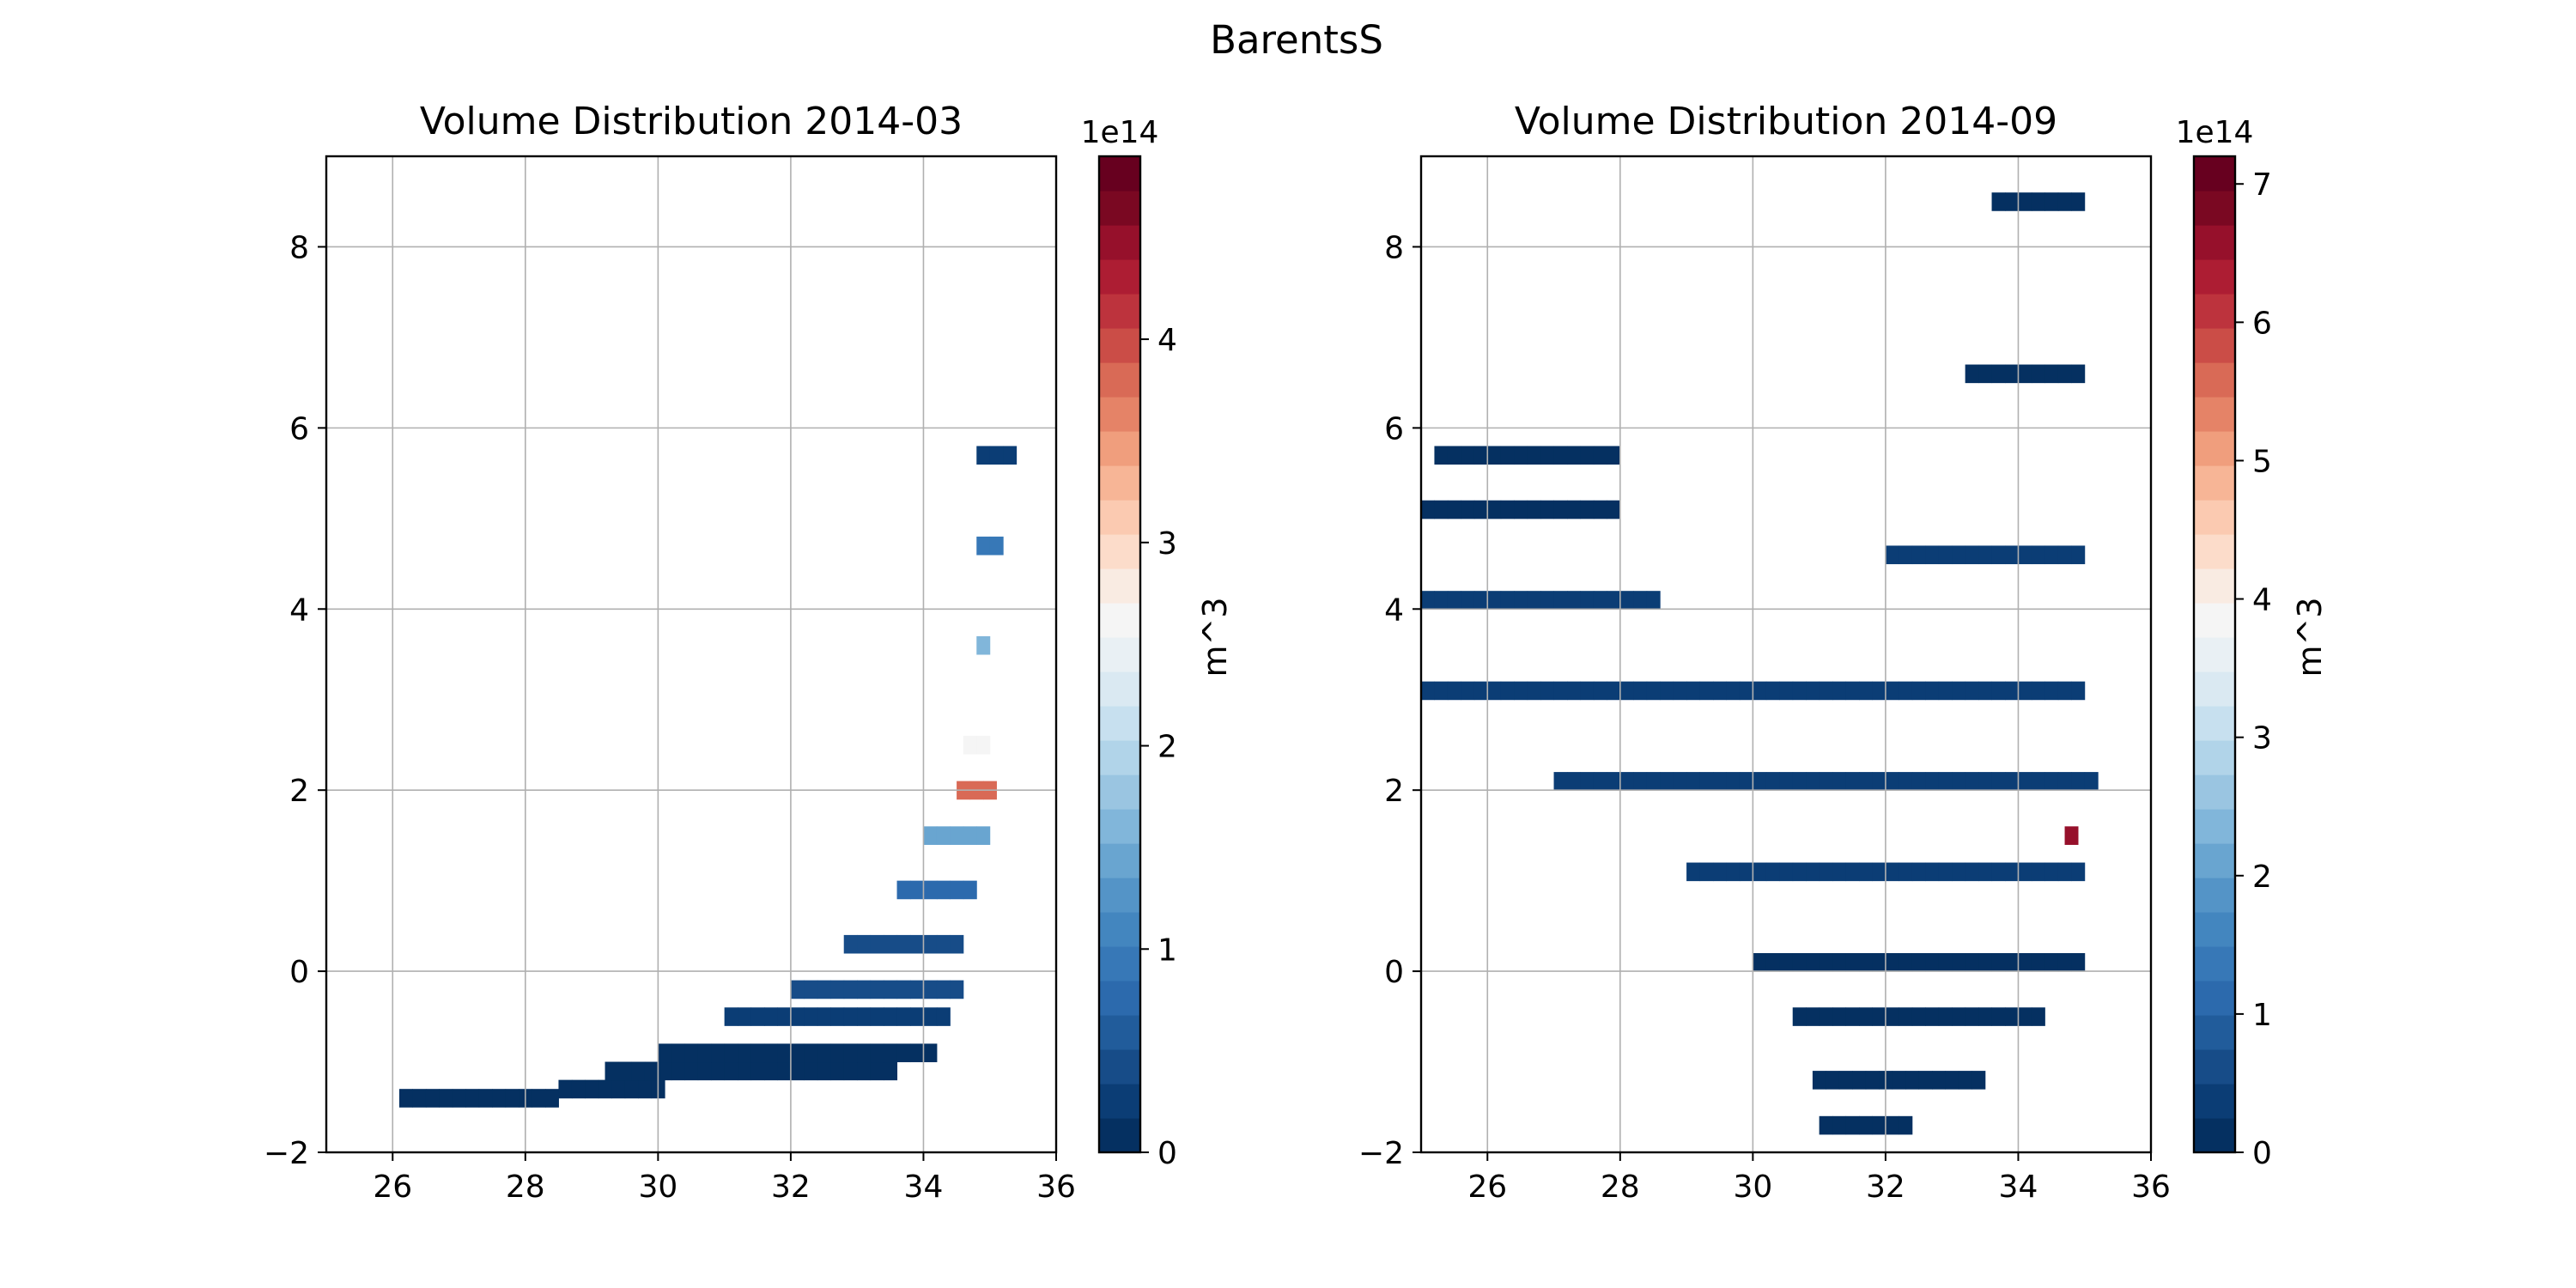 This screenshot has width=2576, height=1288. I want to click on colorbar-offset-text: 1e14, so click(1120, 132).